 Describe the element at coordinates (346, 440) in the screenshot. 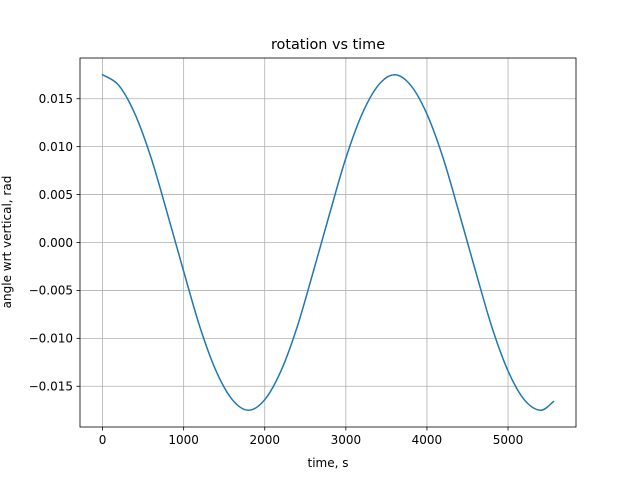

I see `x-tick-label: 3000` at that location.